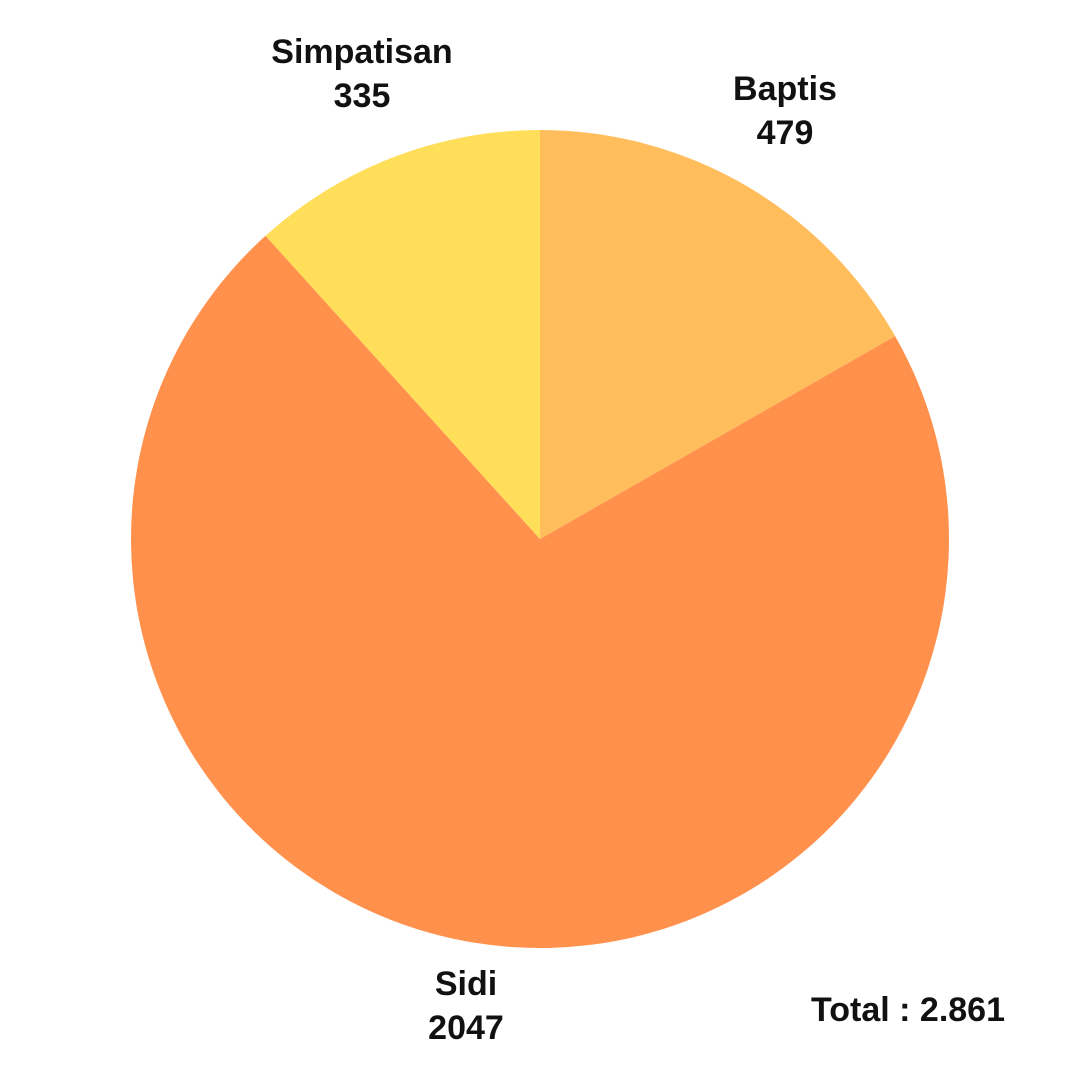 The height and width of the screenshot is (1080, 1080). Describe the element at coordinates (785, 133) in the screenshot. I see `slice-value-label-baptis: 479` at that location.